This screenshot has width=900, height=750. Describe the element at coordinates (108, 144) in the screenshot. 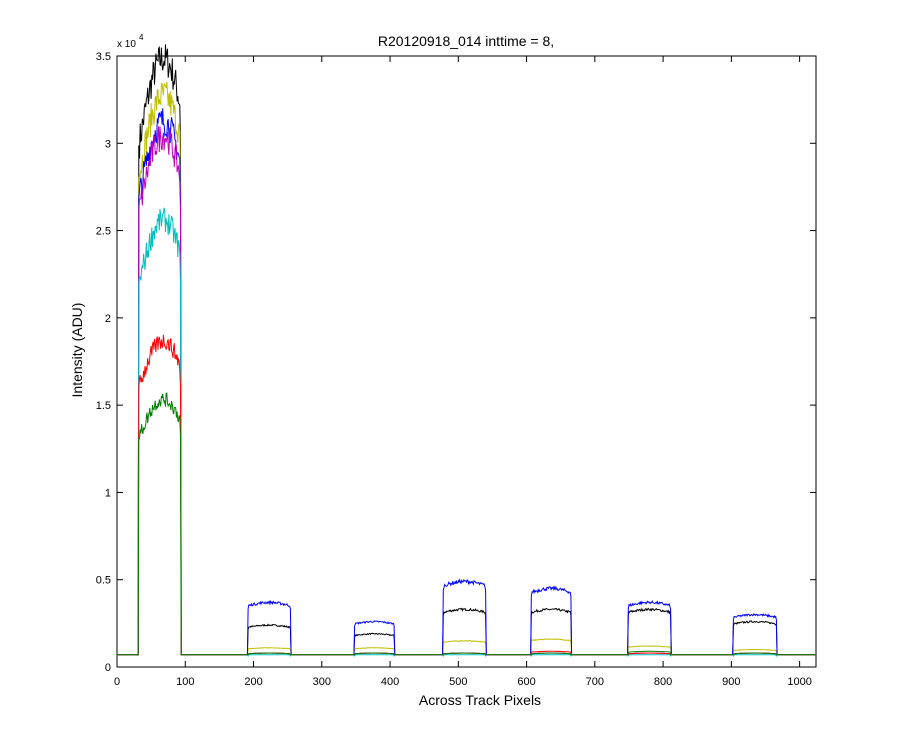

I see `y-tick-label: 3` at that location.